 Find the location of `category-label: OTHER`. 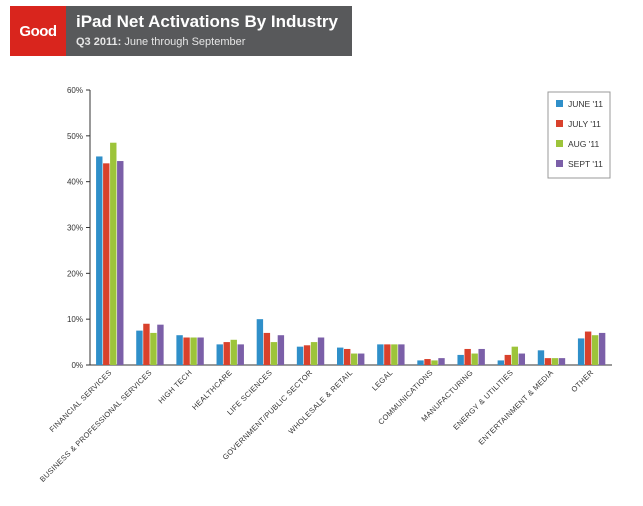

category-label: OTHER is located at coordinates (582, 381).